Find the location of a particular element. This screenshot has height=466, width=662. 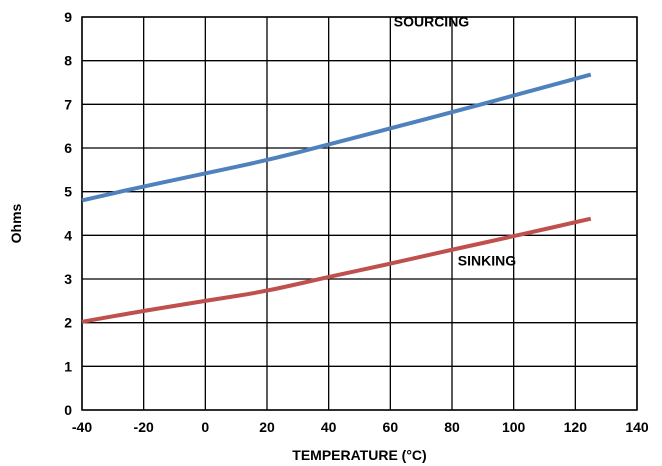

y-tick-label: 7 is located at coordinates (68, 104).